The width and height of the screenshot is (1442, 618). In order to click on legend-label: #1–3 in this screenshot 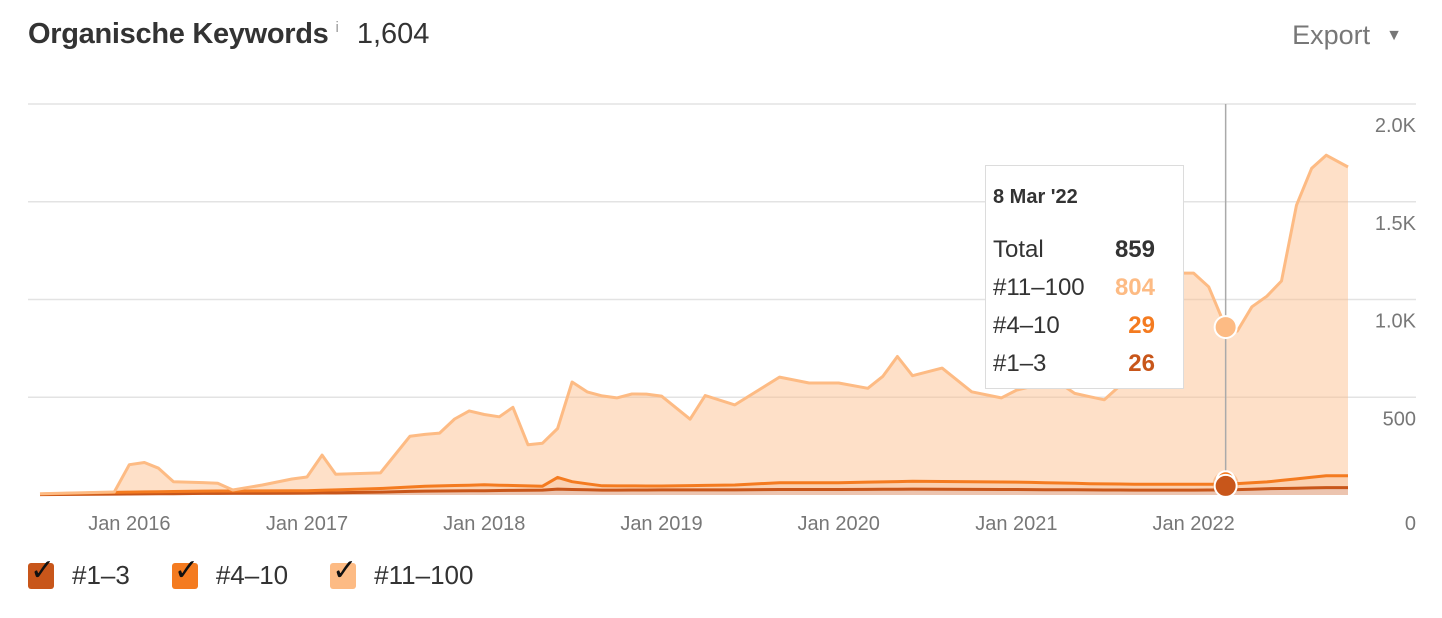, I will do `click(101, 575)`.